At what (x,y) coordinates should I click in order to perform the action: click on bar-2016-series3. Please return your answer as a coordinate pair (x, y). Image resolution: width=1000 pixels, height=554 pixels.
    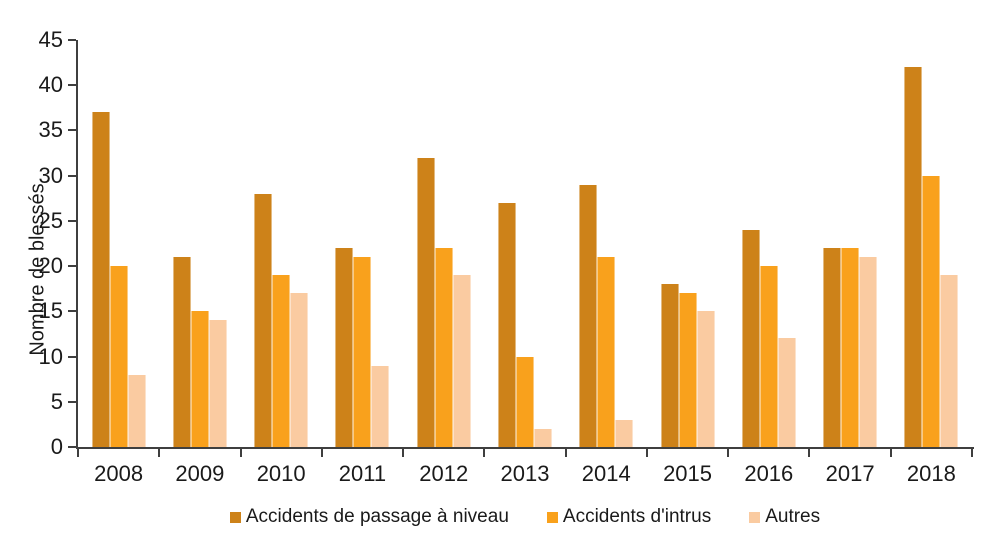
    Looking at the image, I should click on (786, 392).